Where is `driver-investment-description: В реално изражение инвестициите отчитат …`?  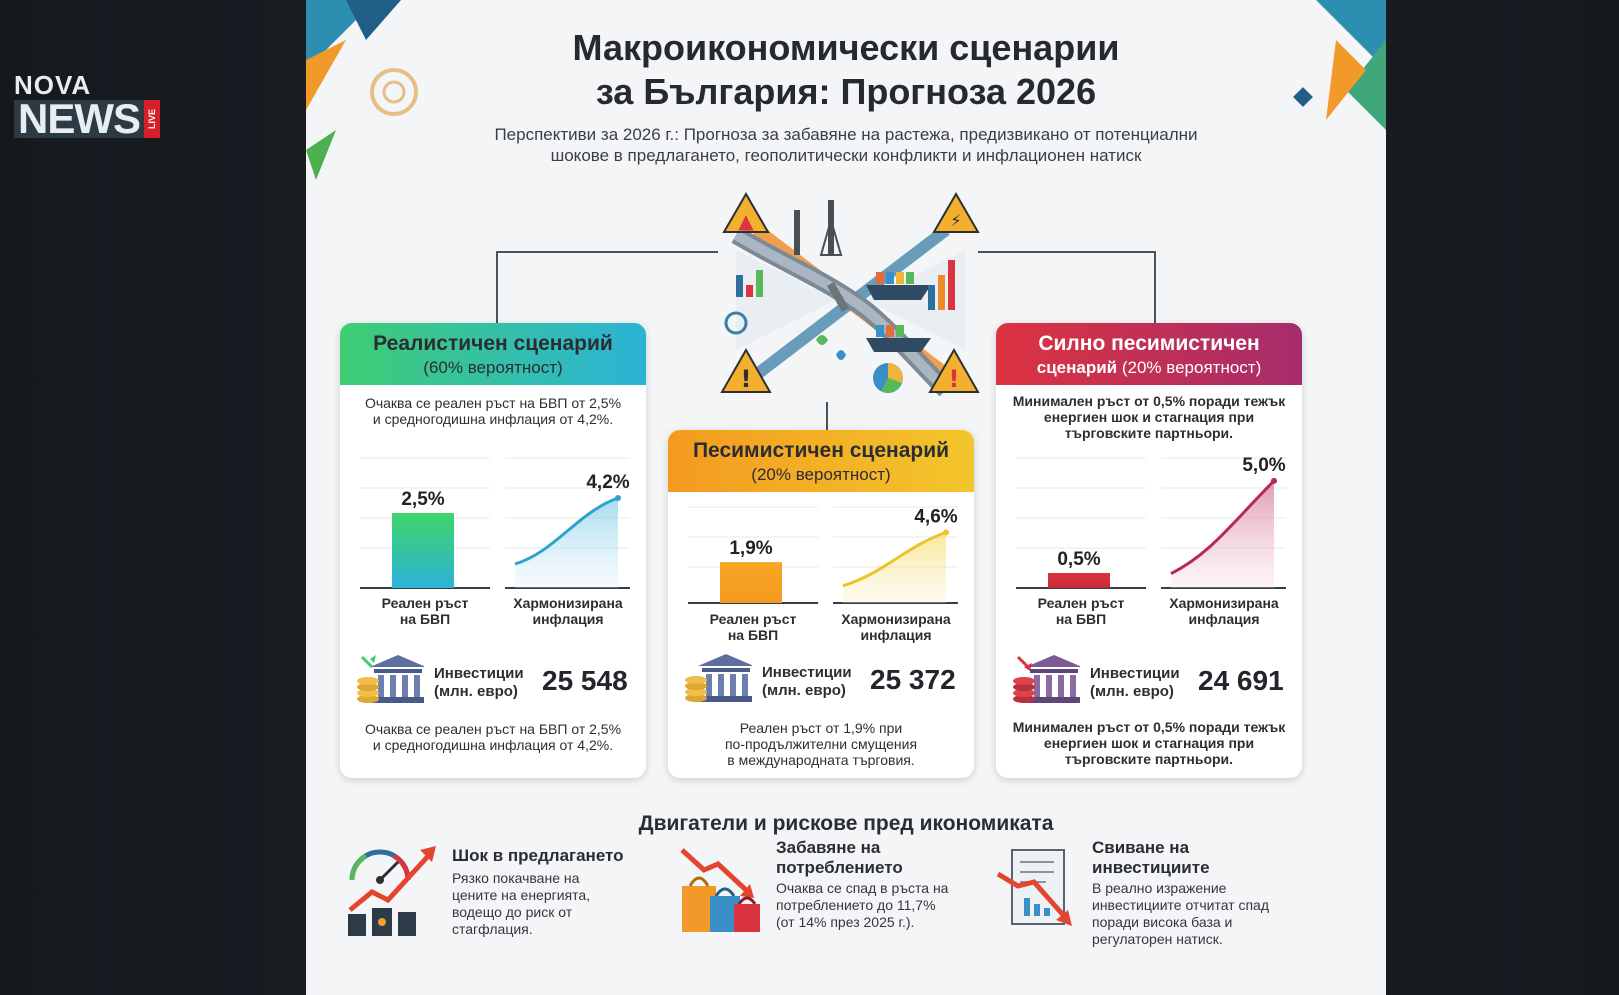
driver-investment-description: В реално изражение инвестициите отчитат … is located at coordinates (1180, 914).